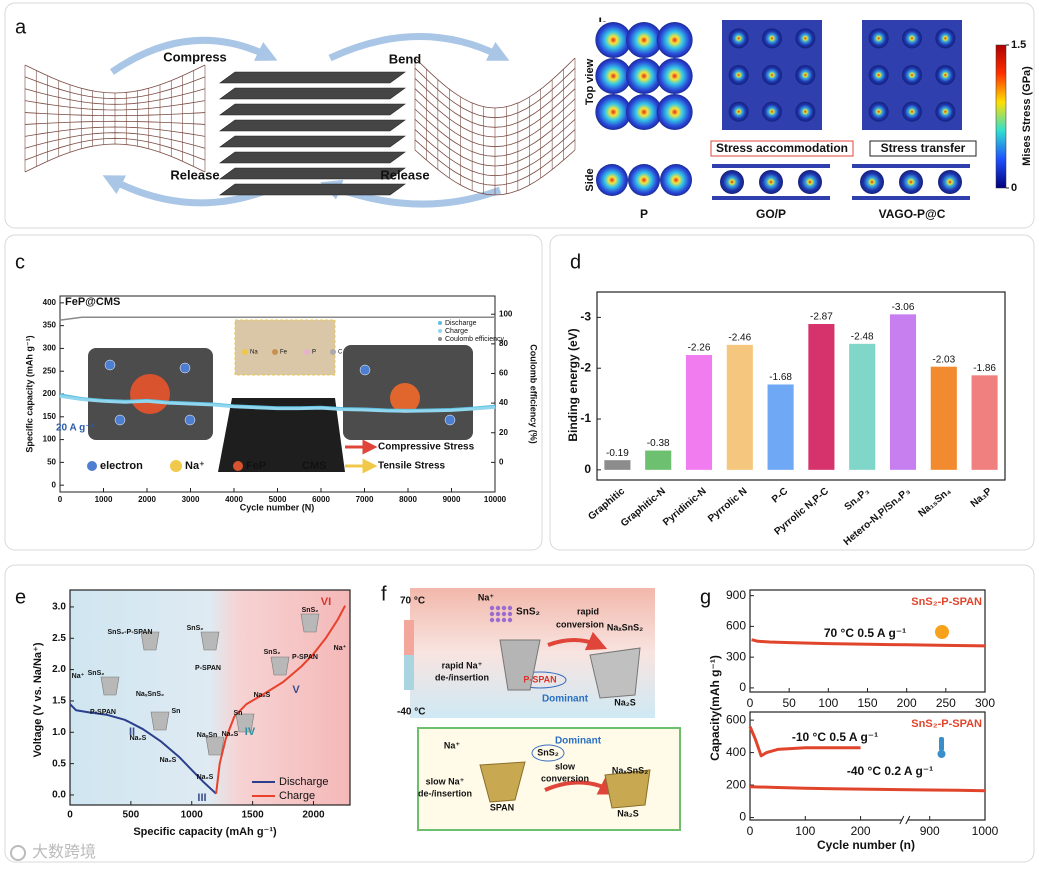 Image resolution: width=1039 pixels, height=869 pixels. Describe the element at coordinates (205, 832) in the screenshot. I see `x-axis-label: Specific capacity (mAh g⁻¹)` at that location.